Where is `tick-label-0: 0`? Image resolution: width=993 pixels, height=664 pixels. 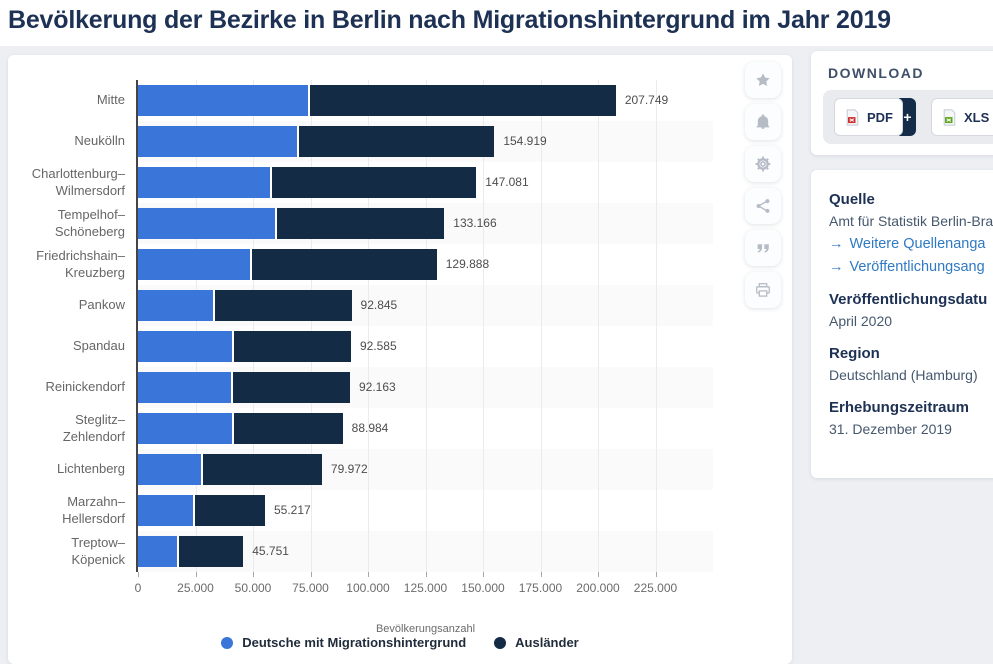
tick-label-0: 0 is located at coordinates (138, 588).